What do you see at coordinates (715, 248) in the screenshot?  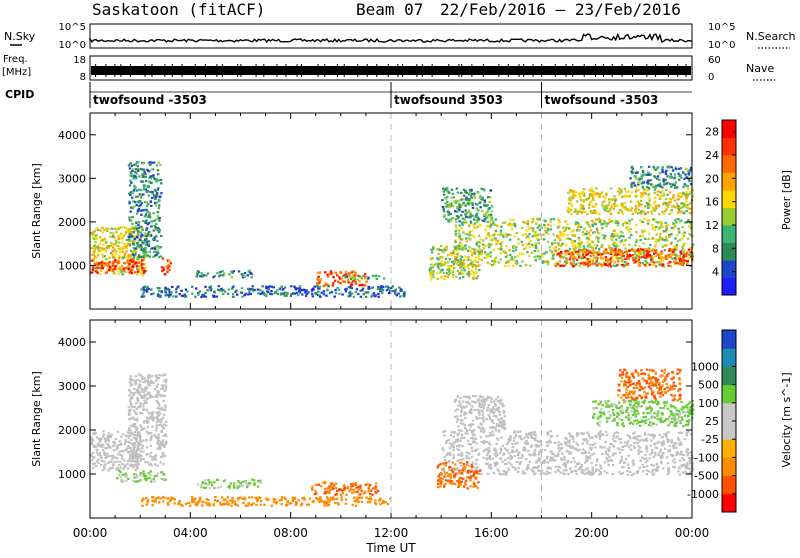 I see `power-colorbar-tick-label: 8` at bounding box center [715, 248].